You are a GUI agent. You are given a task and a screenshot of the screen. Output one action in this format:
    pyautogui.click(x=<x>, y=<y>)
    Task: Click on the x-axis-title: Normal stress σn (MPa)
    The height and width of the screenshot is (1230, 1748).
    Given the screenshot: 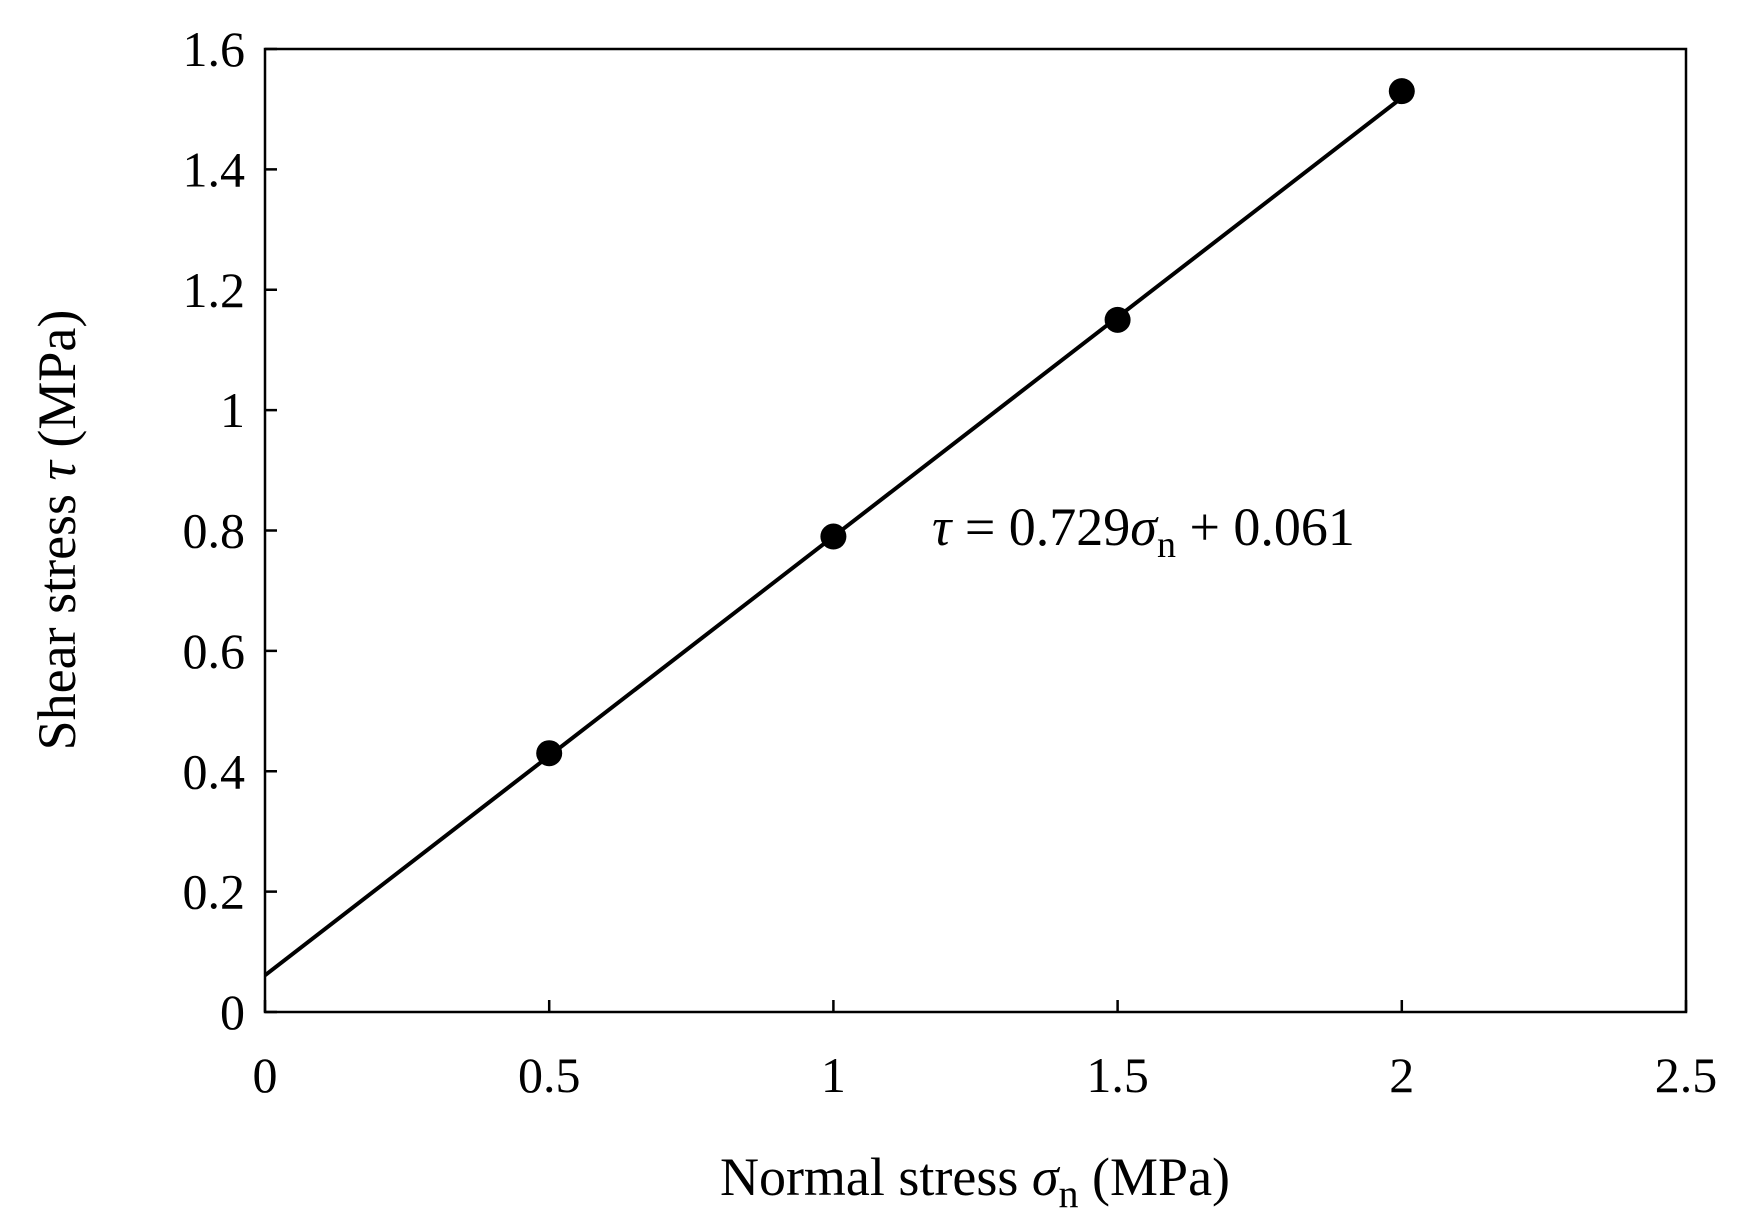 What is the action you would take?
    pyautogui.click(x=975, y=1181)
    